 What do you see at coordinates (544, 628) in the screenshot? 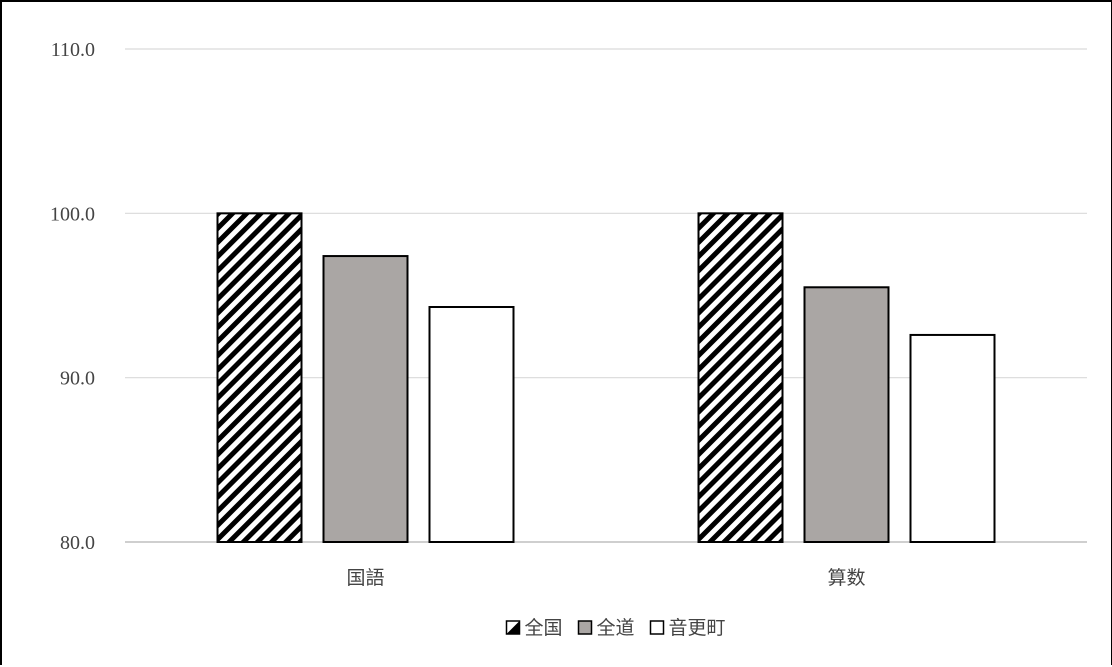
I see `legend-label: 全国` at bounding box center [544, 628].